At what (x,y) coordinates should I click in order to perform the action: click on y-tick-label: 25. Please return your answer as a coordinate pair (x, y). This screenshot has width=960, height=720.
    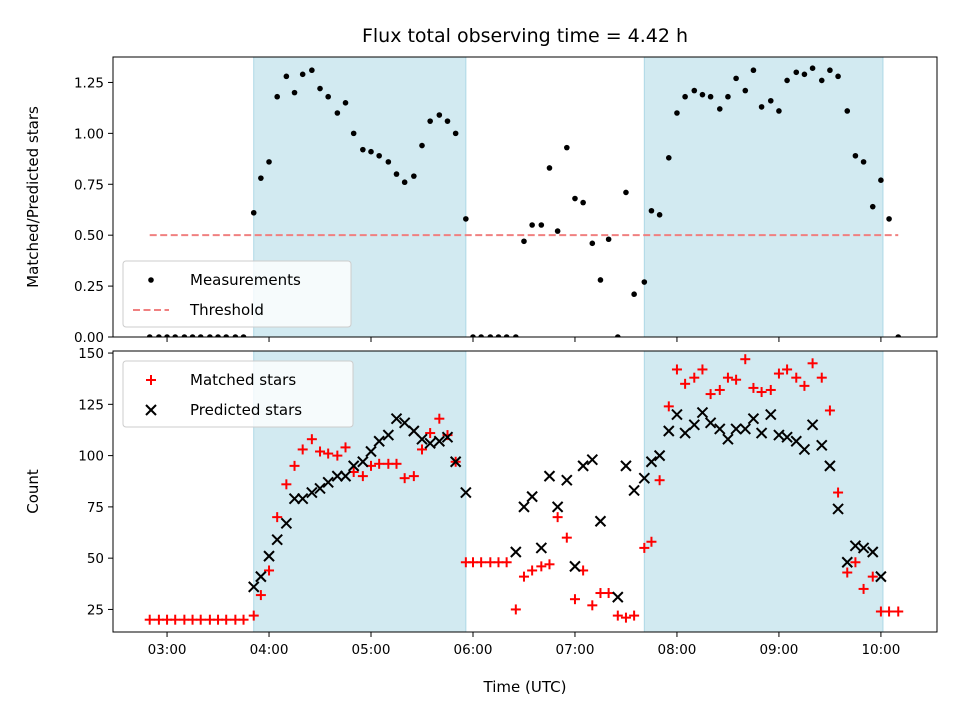
    Looking at the image, I should click on (95, 610).